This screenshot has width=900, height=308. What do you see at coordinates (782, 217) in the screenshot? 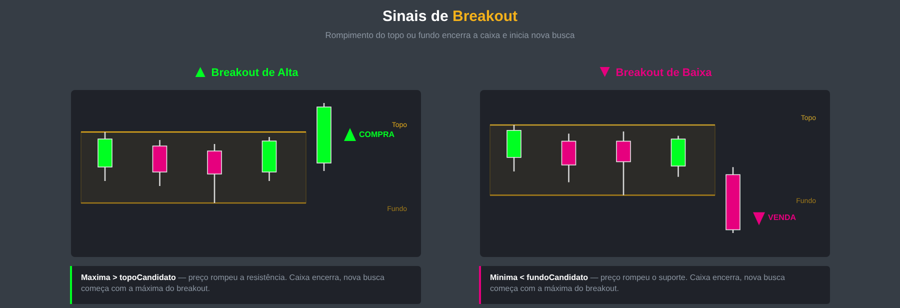
I see `text: VENDA` at bounding box center [782, 217].